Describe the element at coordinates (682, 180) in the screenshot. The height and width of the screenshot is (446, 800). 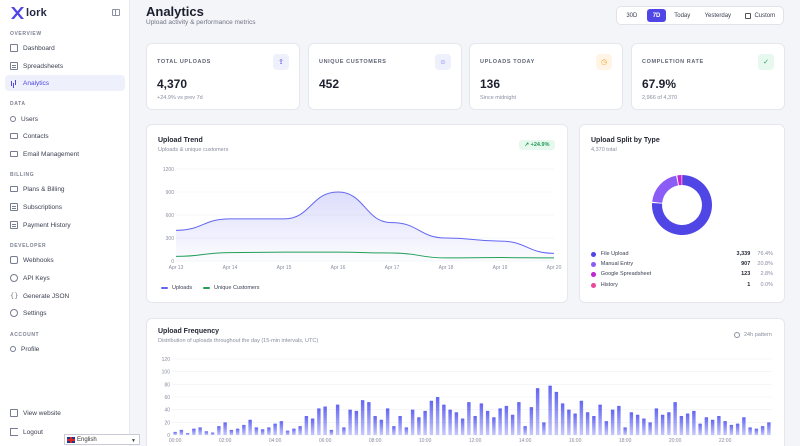
I see `donut-slice` at that location.